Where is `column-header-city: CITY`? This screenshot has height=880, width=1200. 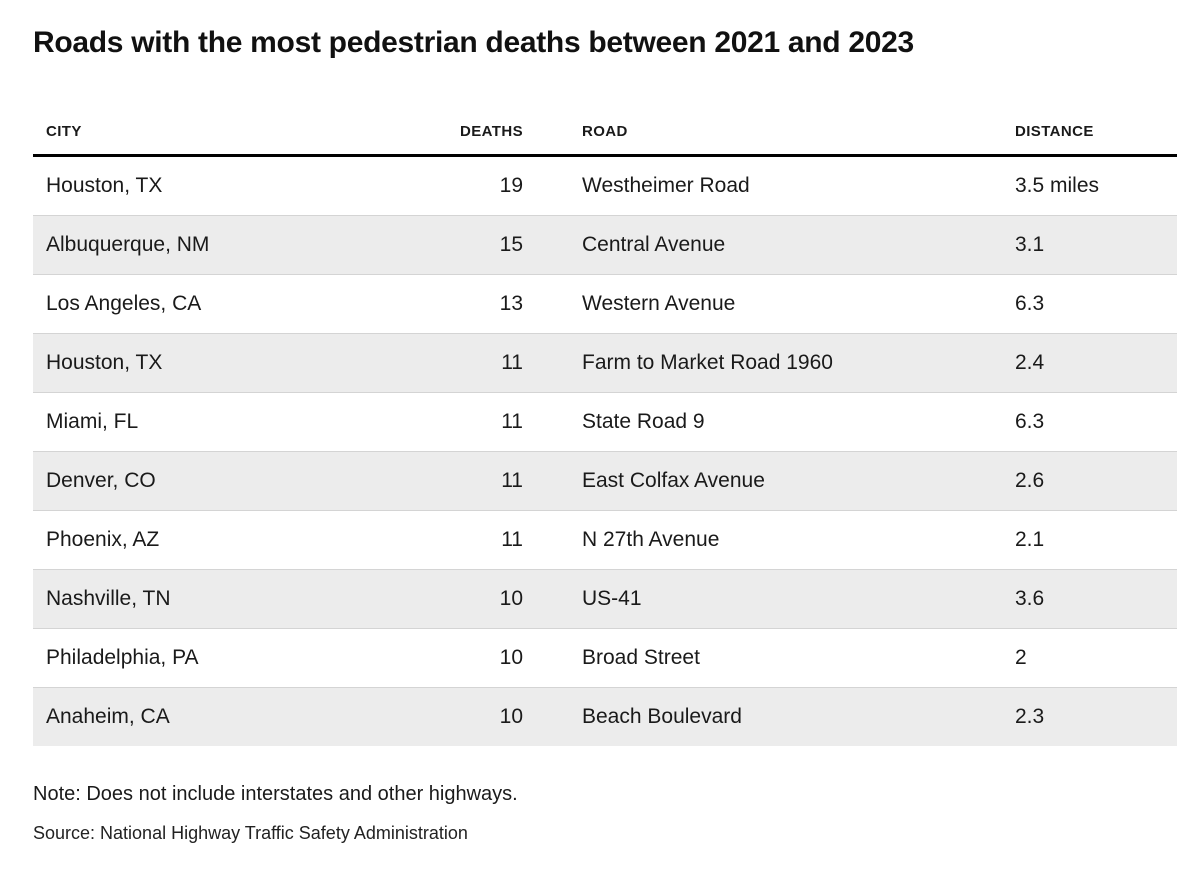
column-header-city: CITY is located at coordinates (213, 132).